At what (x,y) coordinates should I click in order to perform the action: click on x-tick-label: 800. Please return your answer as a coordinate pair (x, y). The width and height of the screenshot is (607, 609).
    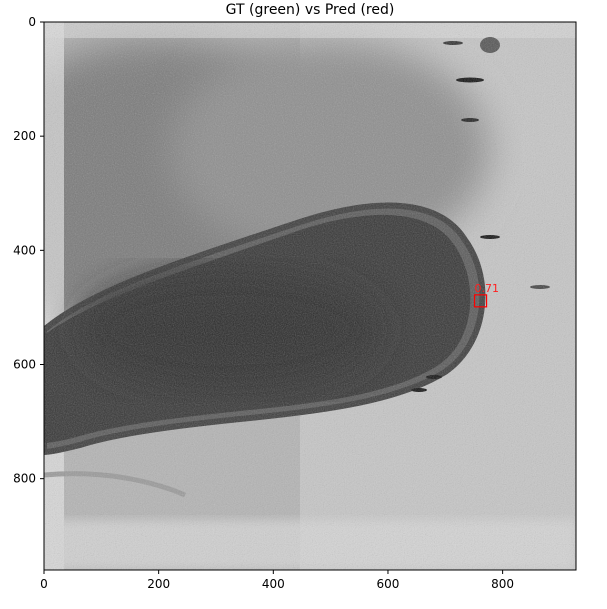
    Looking at the image, I should click on (502, 584).